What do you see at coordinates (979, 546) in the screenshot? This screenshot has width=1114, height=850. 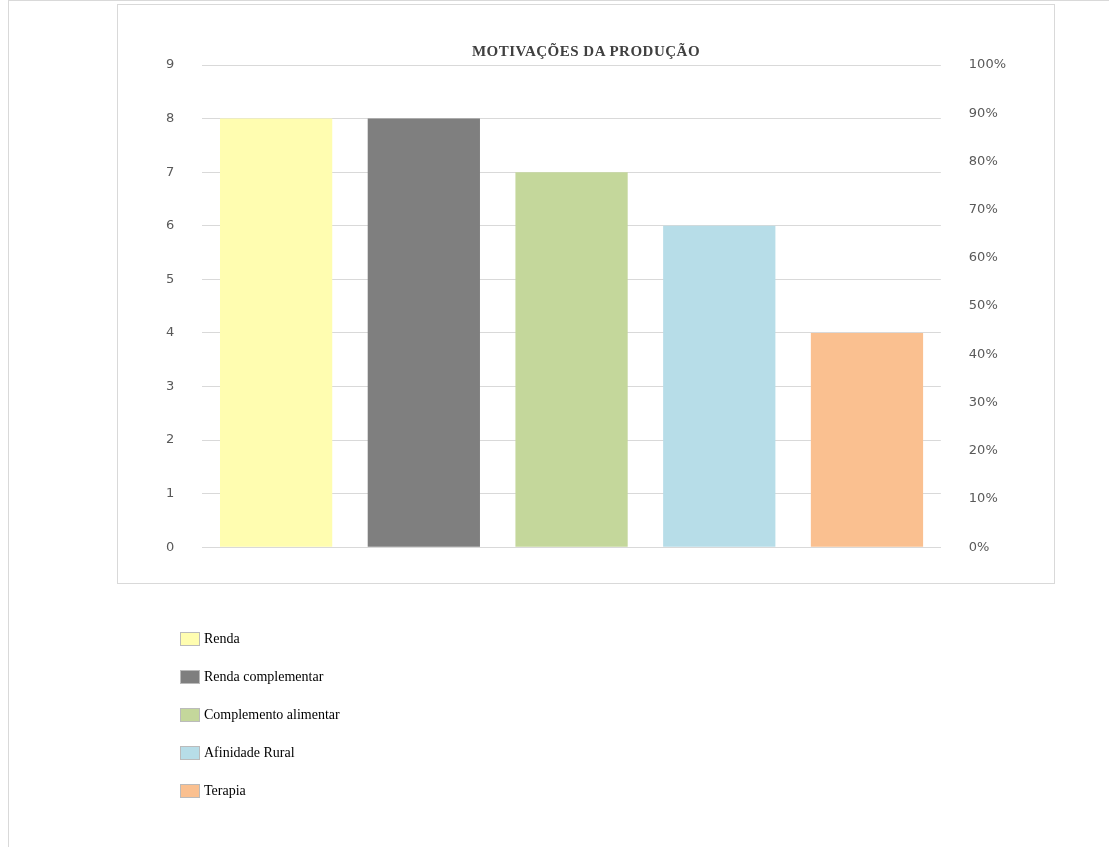 I see `y2-tick-label: 0%` at bounding box center [979, 546].